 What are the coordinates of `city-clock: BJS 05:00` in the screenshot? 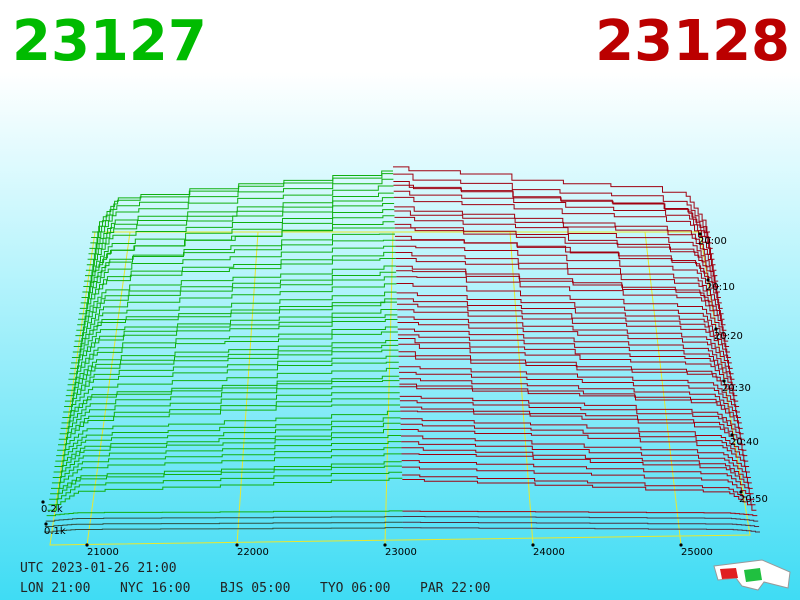 It's located at (255, 588).